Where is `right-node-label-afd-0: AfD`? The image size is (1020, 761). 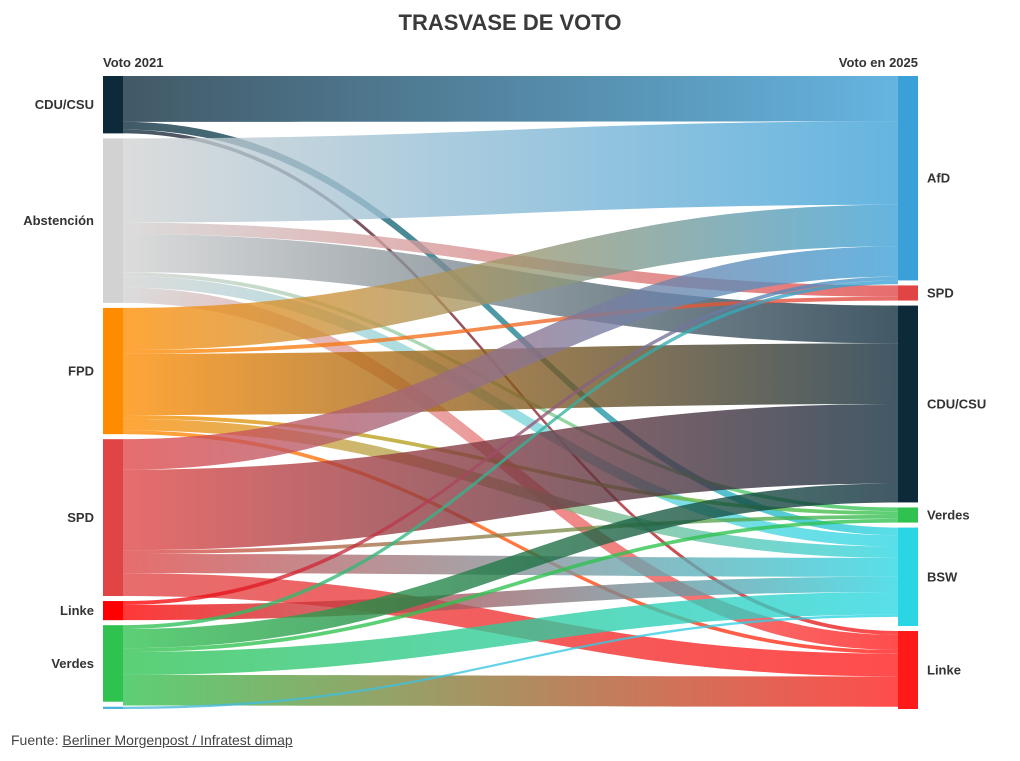 right-node-label-afd-0: AfD is located at coordinates (938, 178).